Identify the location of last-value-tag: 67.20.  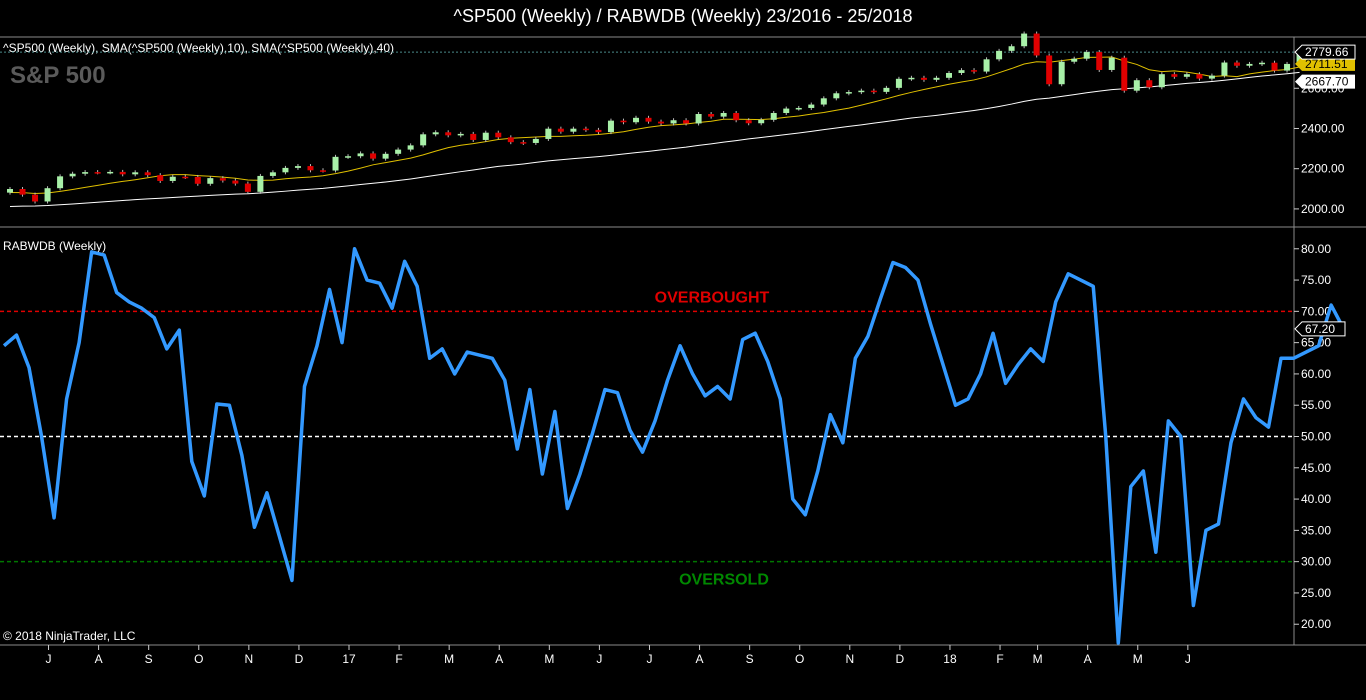
(1320, 329).